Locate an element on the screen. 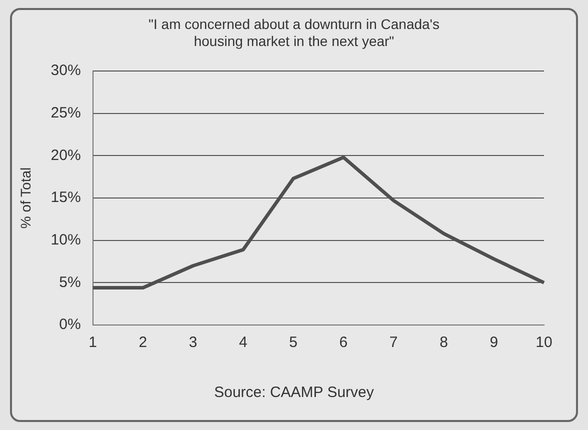 The height and width of the screenshot is (430, 588). x-tick-label: 9 is located at coordinates (494, 343).